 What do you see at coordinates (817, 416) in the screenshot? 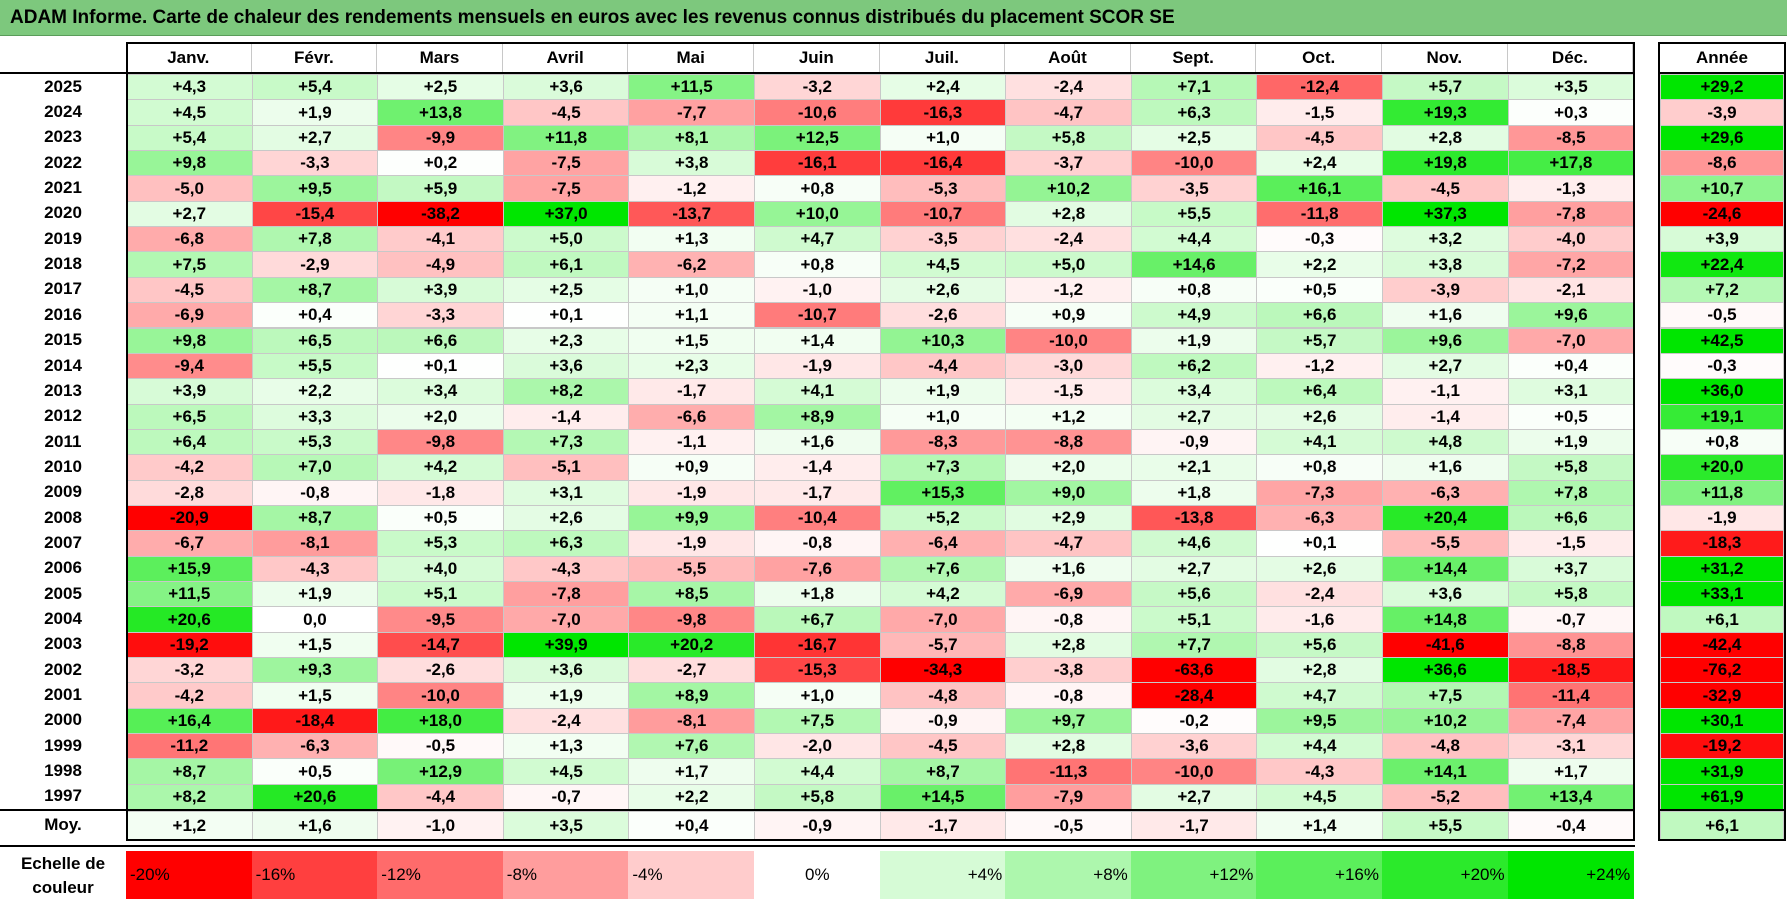
I see `heatmap-cell: +8,9` at bounding box center [817, 416].